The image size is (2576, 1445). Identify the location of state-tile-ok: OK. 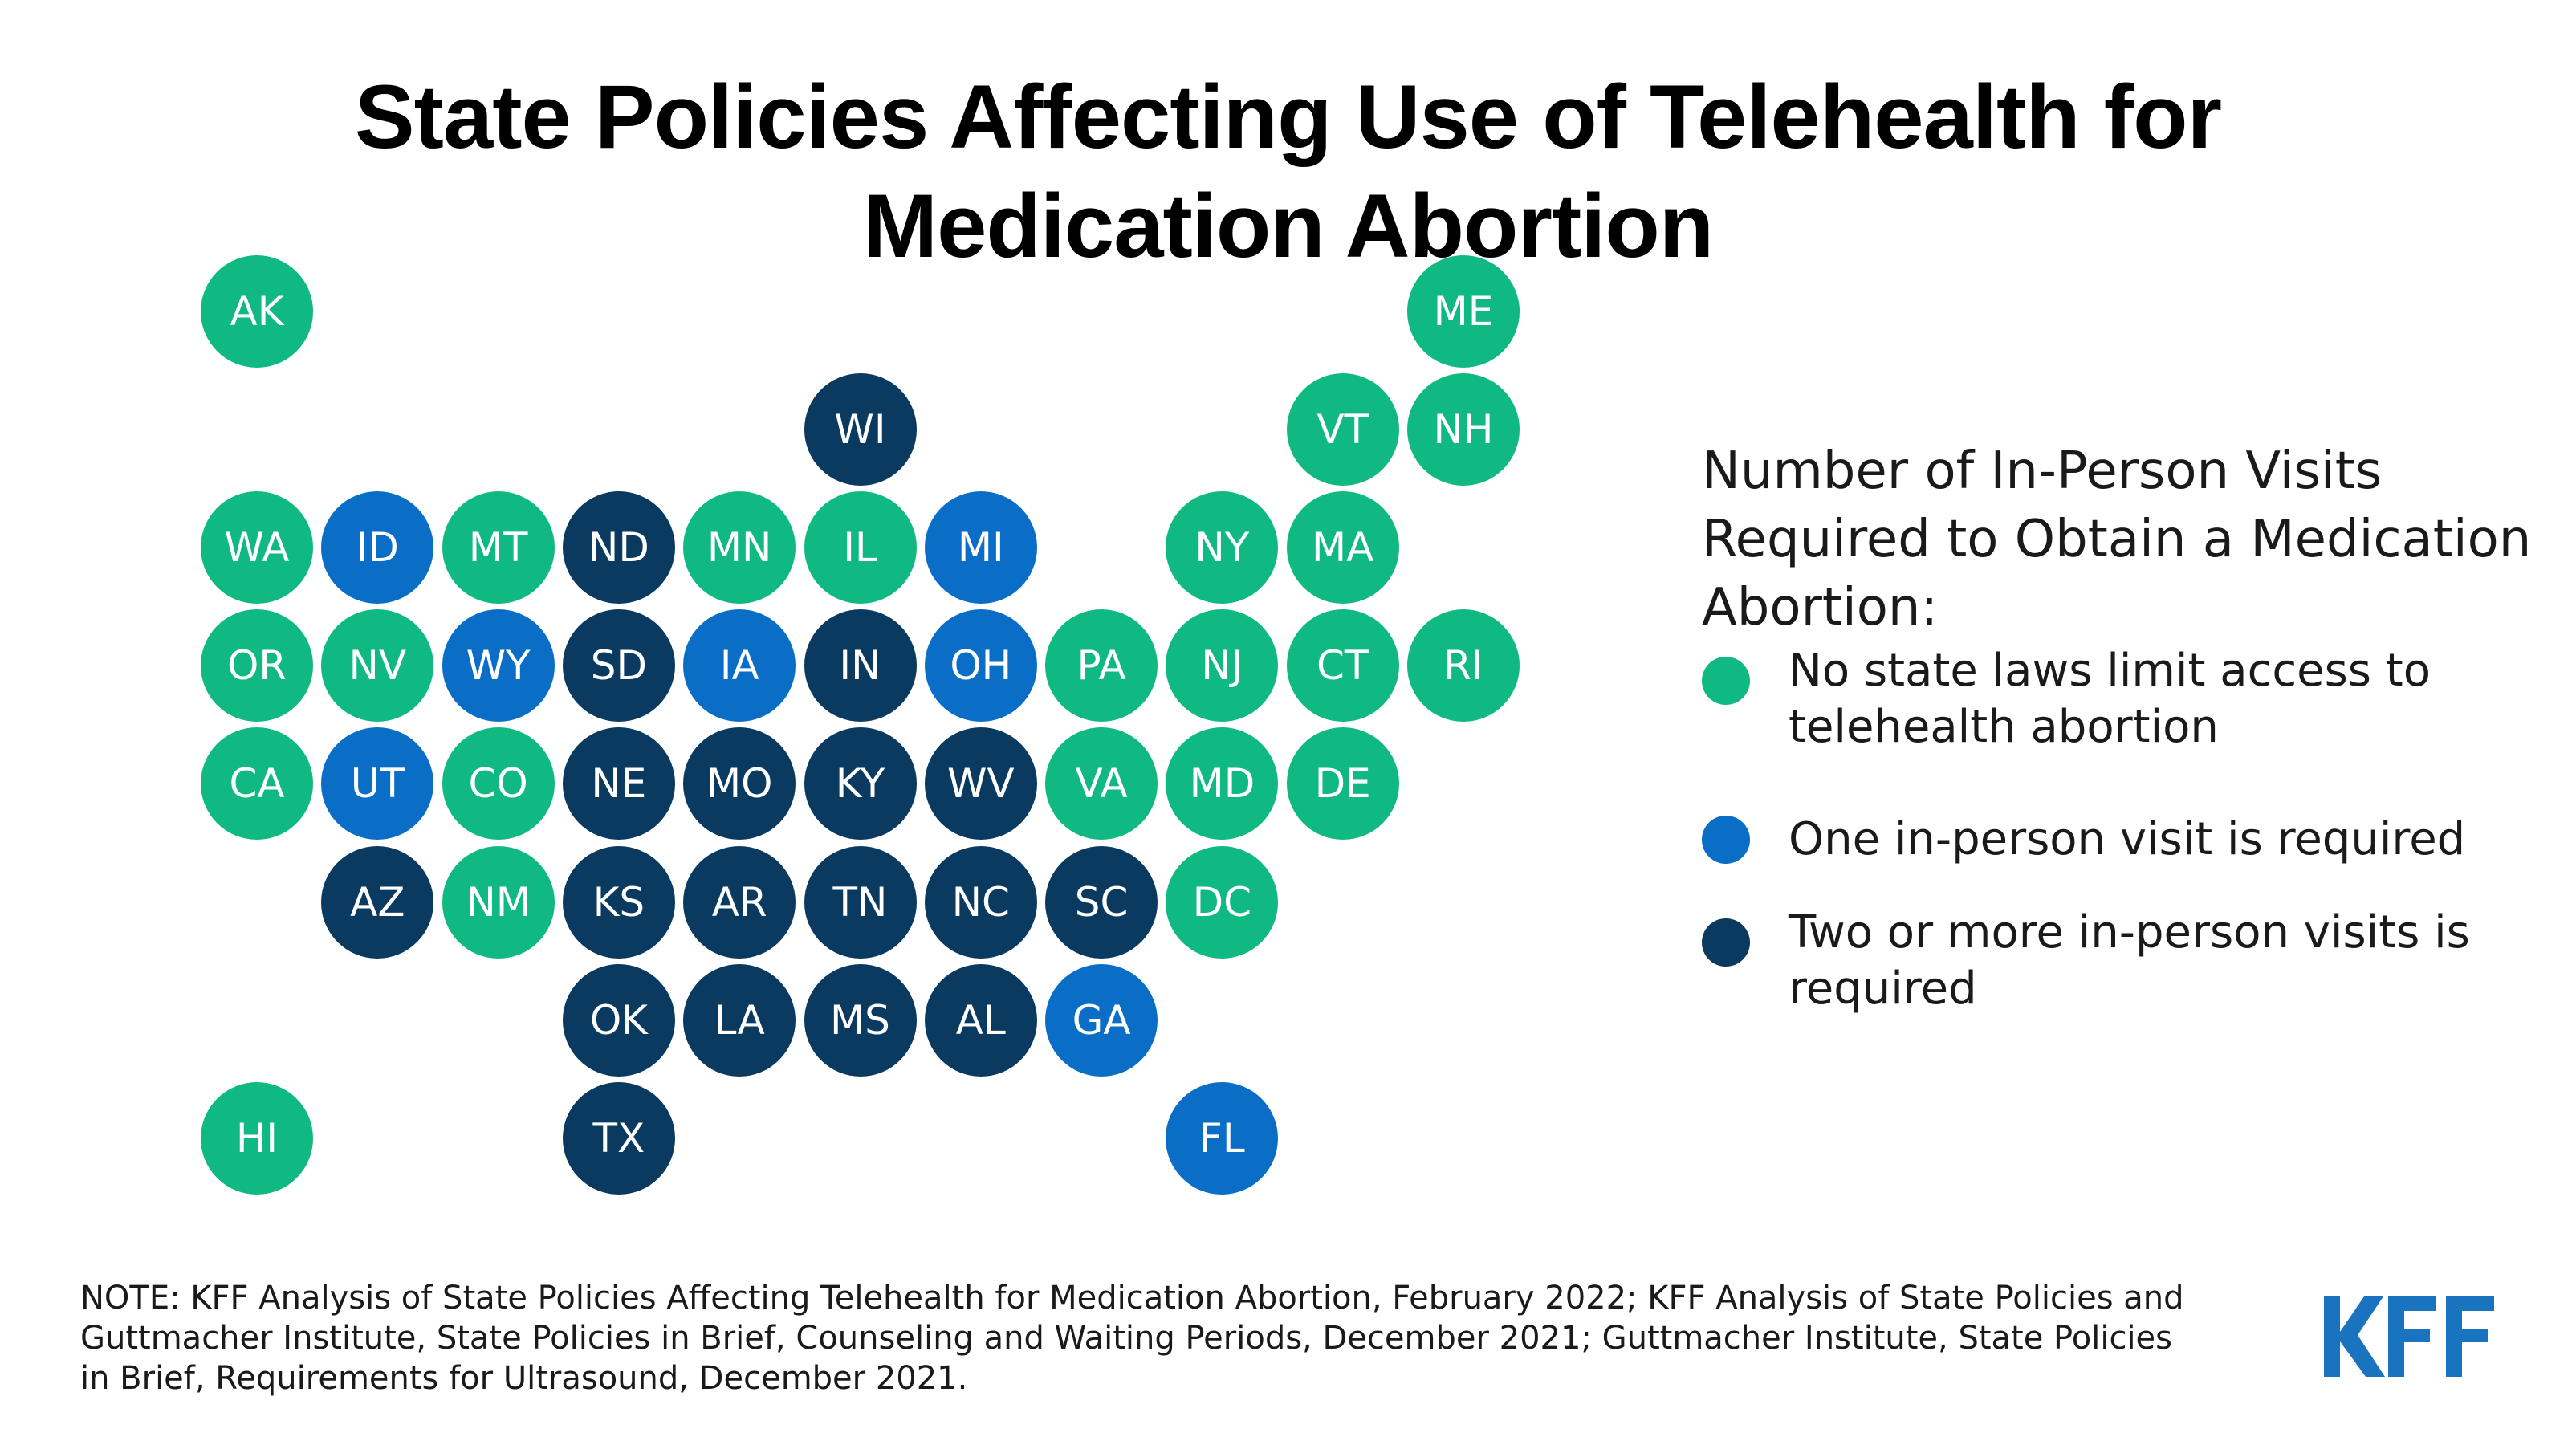
(618, 1020).